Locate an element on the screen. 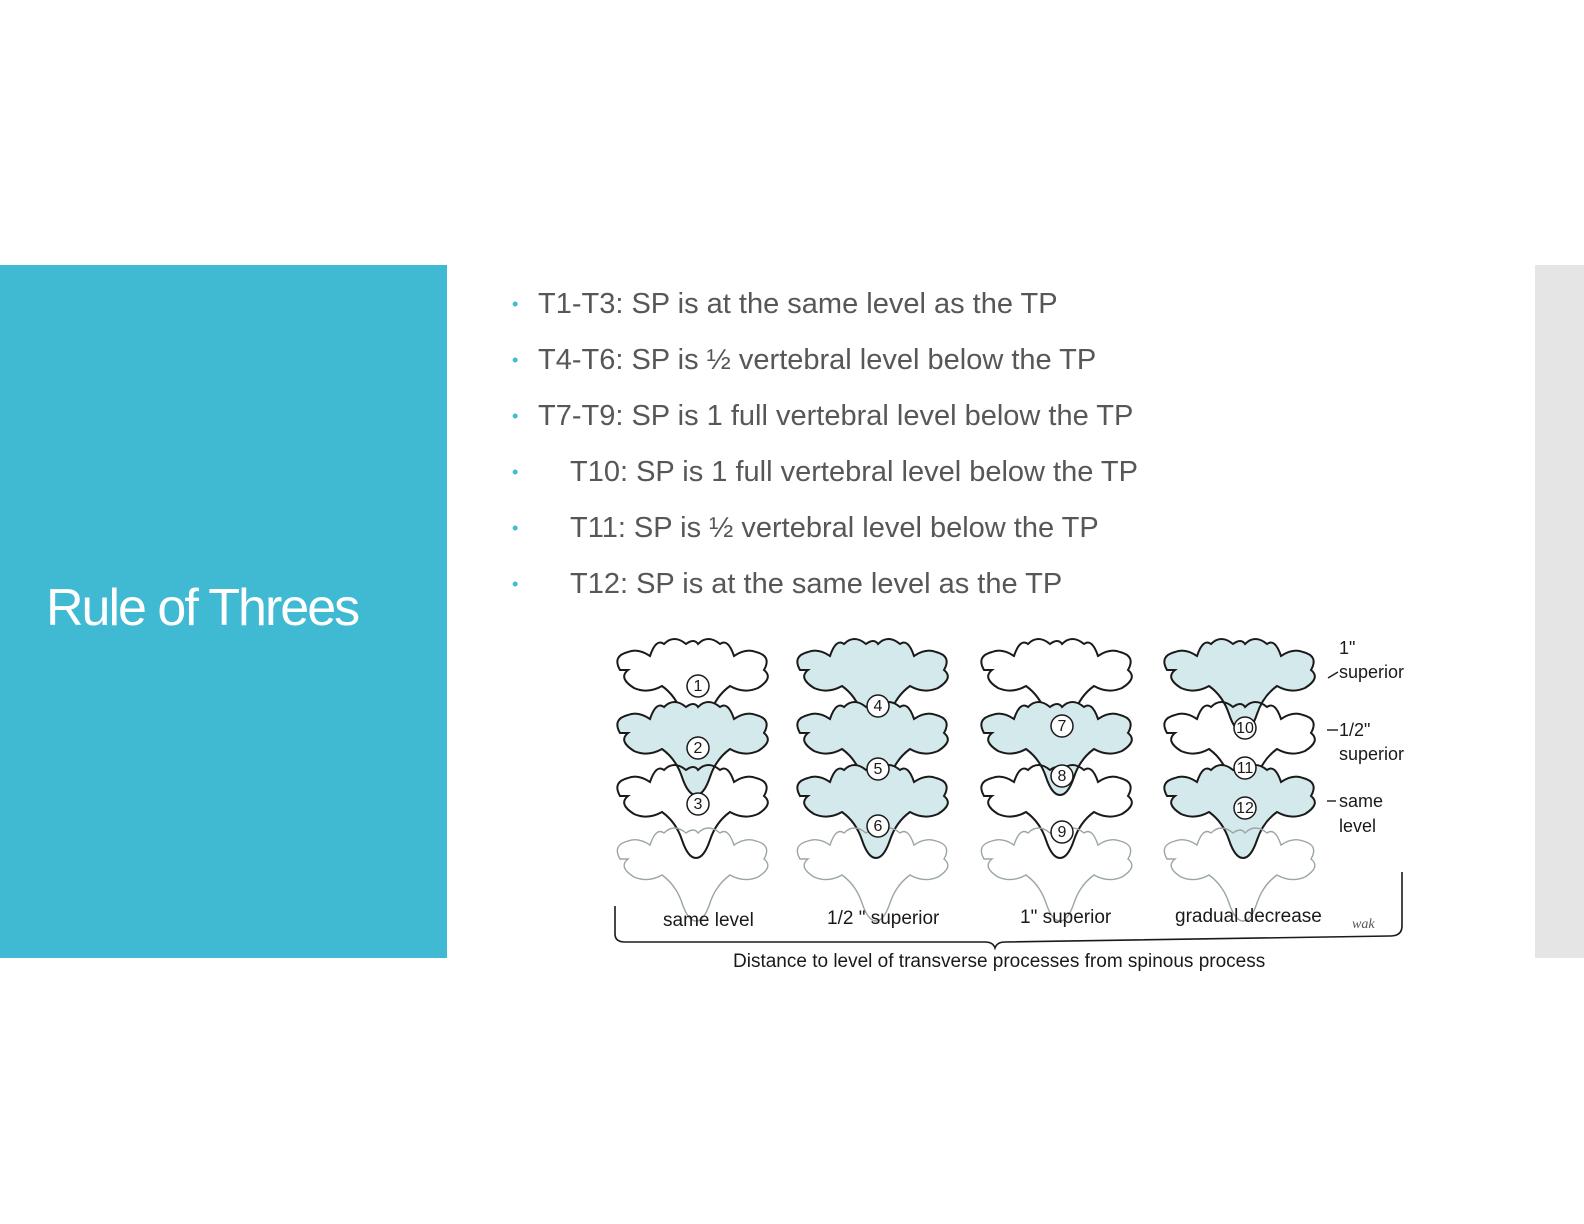 The image size is (1584, 1224). slide-title: Rule of Threes is located at coordinates (203, 608).